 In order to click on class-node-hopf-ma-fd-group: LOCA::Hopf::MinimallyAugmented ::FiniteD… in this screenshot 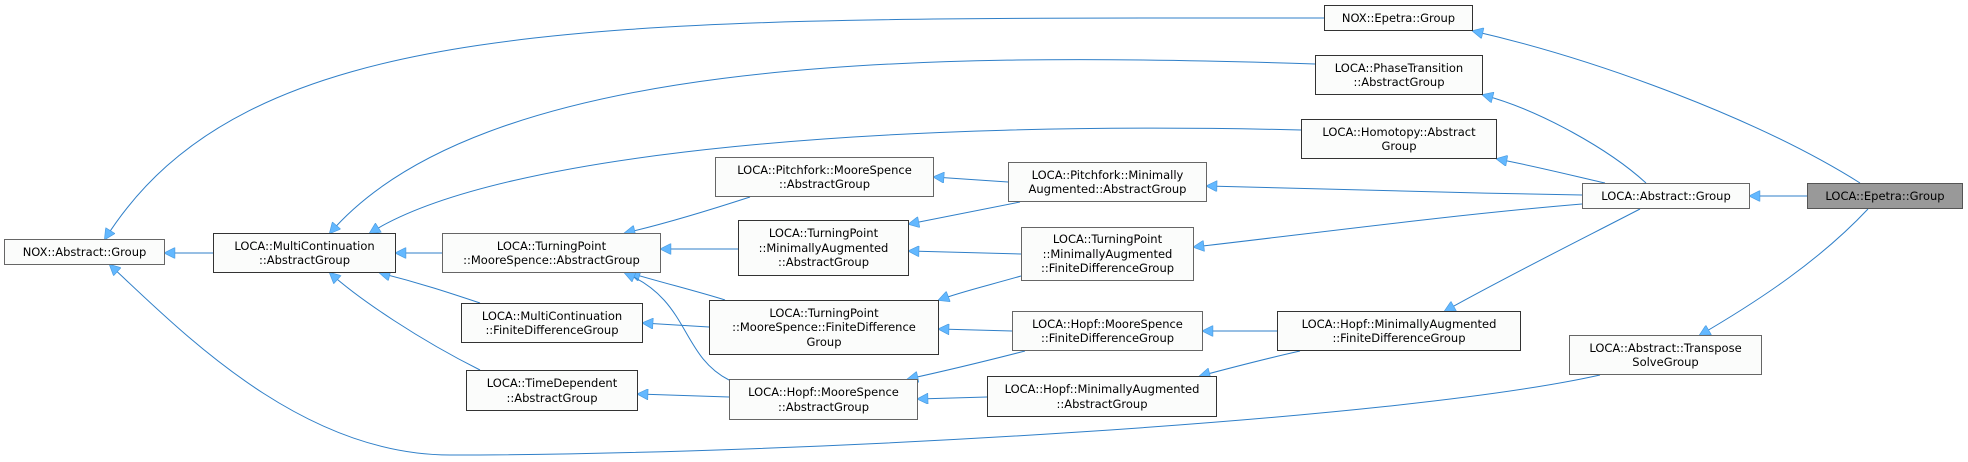, I will do `click(1399, 331)`.